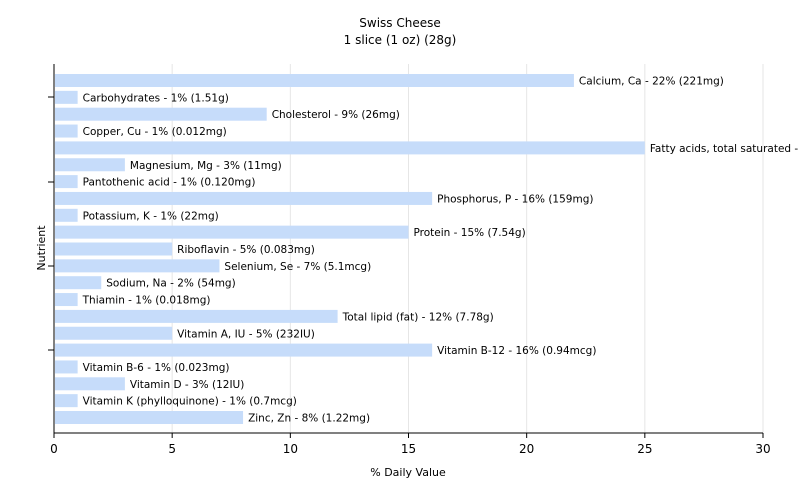 This screenshot has height=500, width=800. I want to click on bar-label: Copper, Cu - 1% (0.012mg), so click(155, 132).